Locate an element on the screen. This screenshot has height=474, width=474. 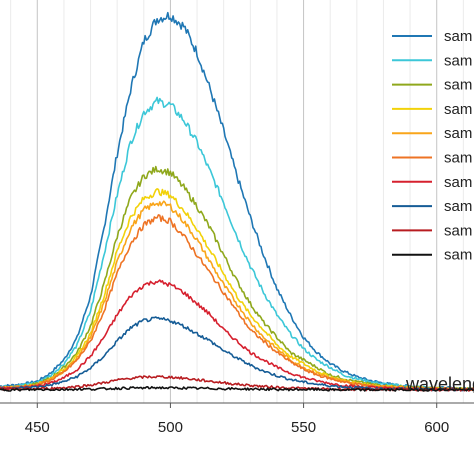
x-axis-ticks: 450 500 550 600 is located at coordinates (237, 419).